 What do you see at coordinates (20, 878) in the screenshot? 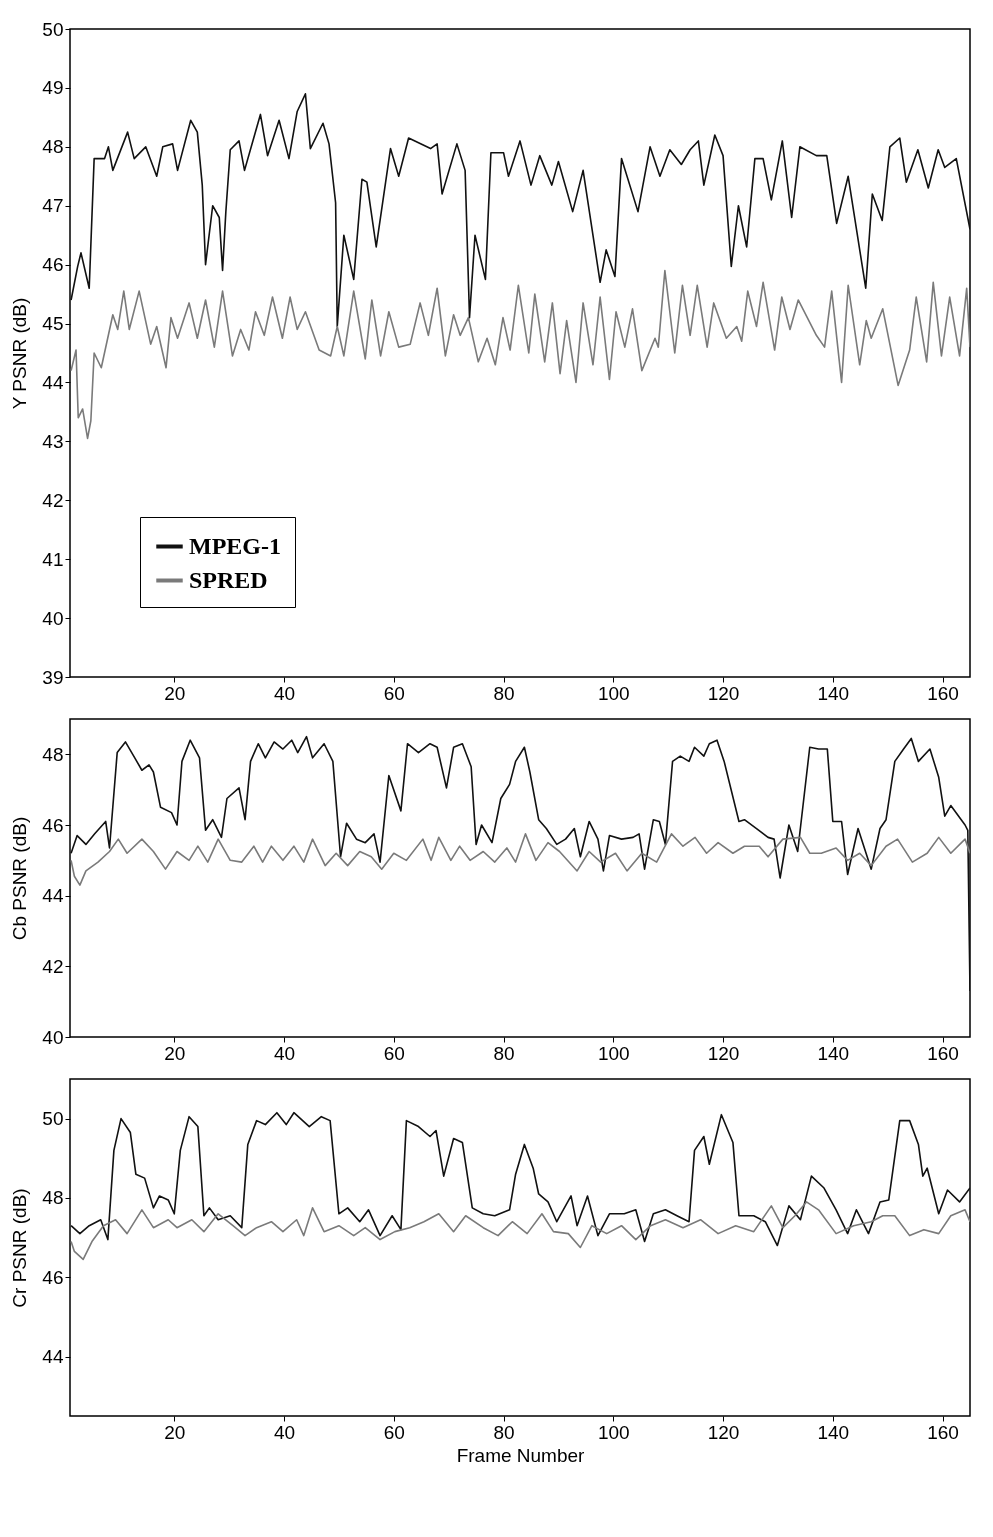
I see `y-axis-title: Cb PSNR (dB)` at bounding box center [20, 878].